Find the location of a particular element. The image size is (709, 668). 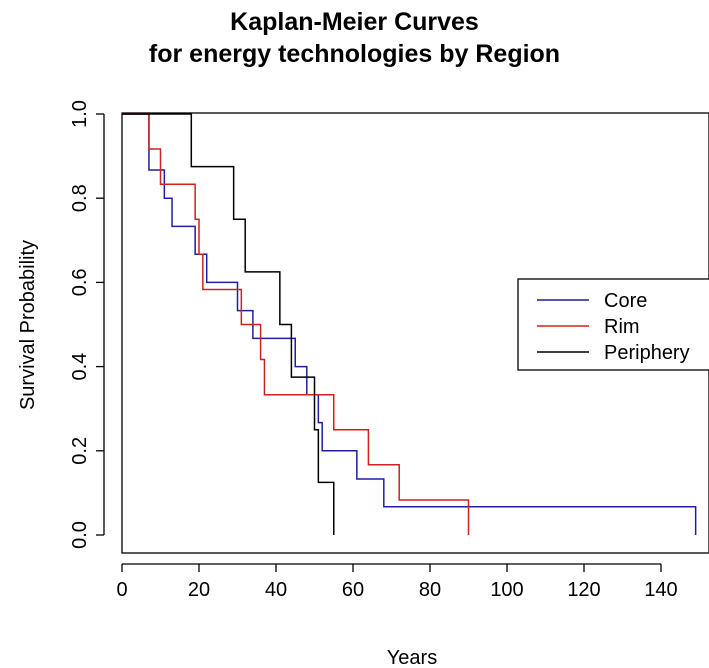

x-tick-label: 80 is located at coordinates (430, 590).